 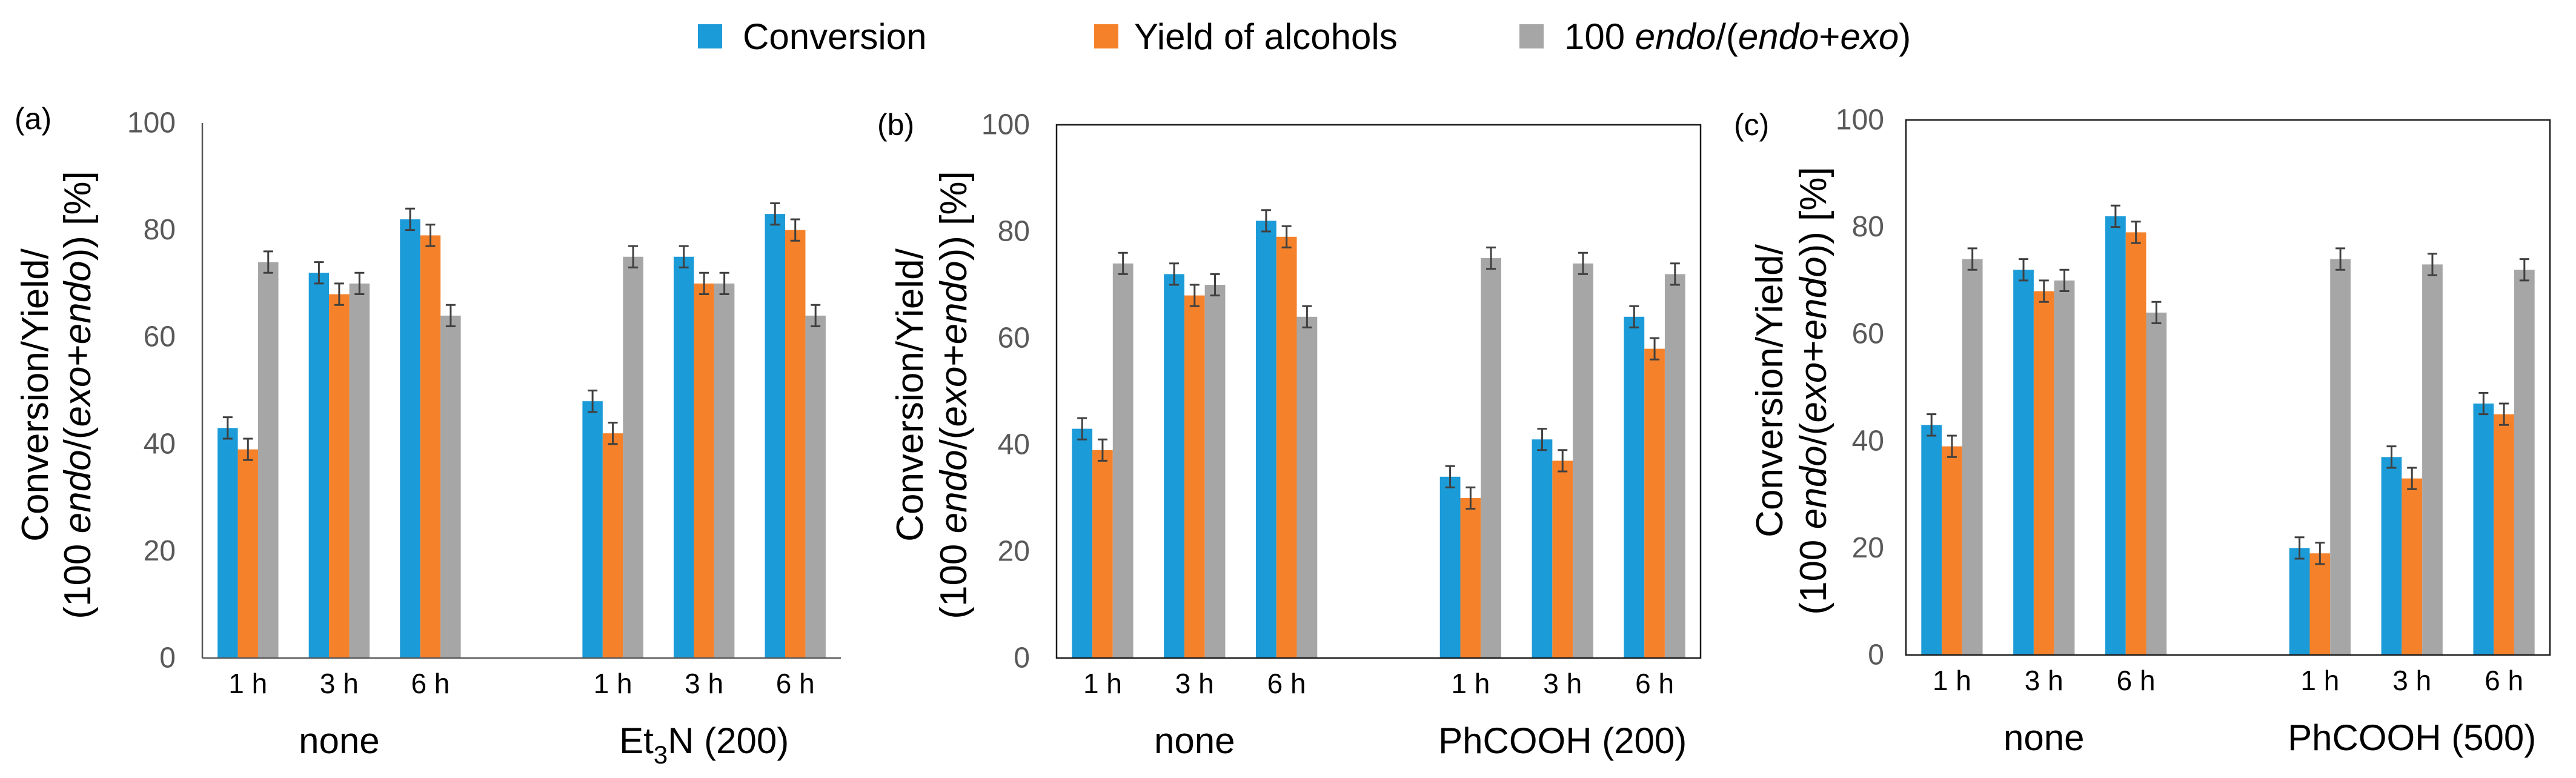 I want to click on x-category-label: 1 h, so click(x=1470, y=684).